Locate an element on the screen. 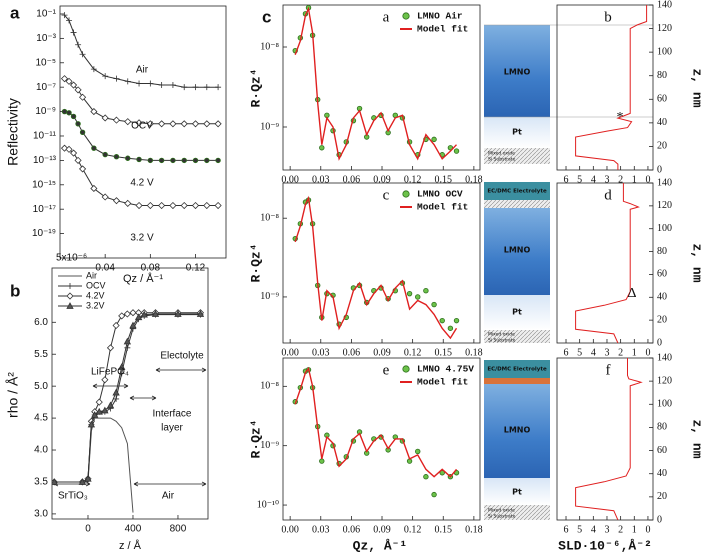 The height and width of the screenshot is (557, 709). layer-label: EC/DMC Electrolyte is located at coordinates (517, 370).